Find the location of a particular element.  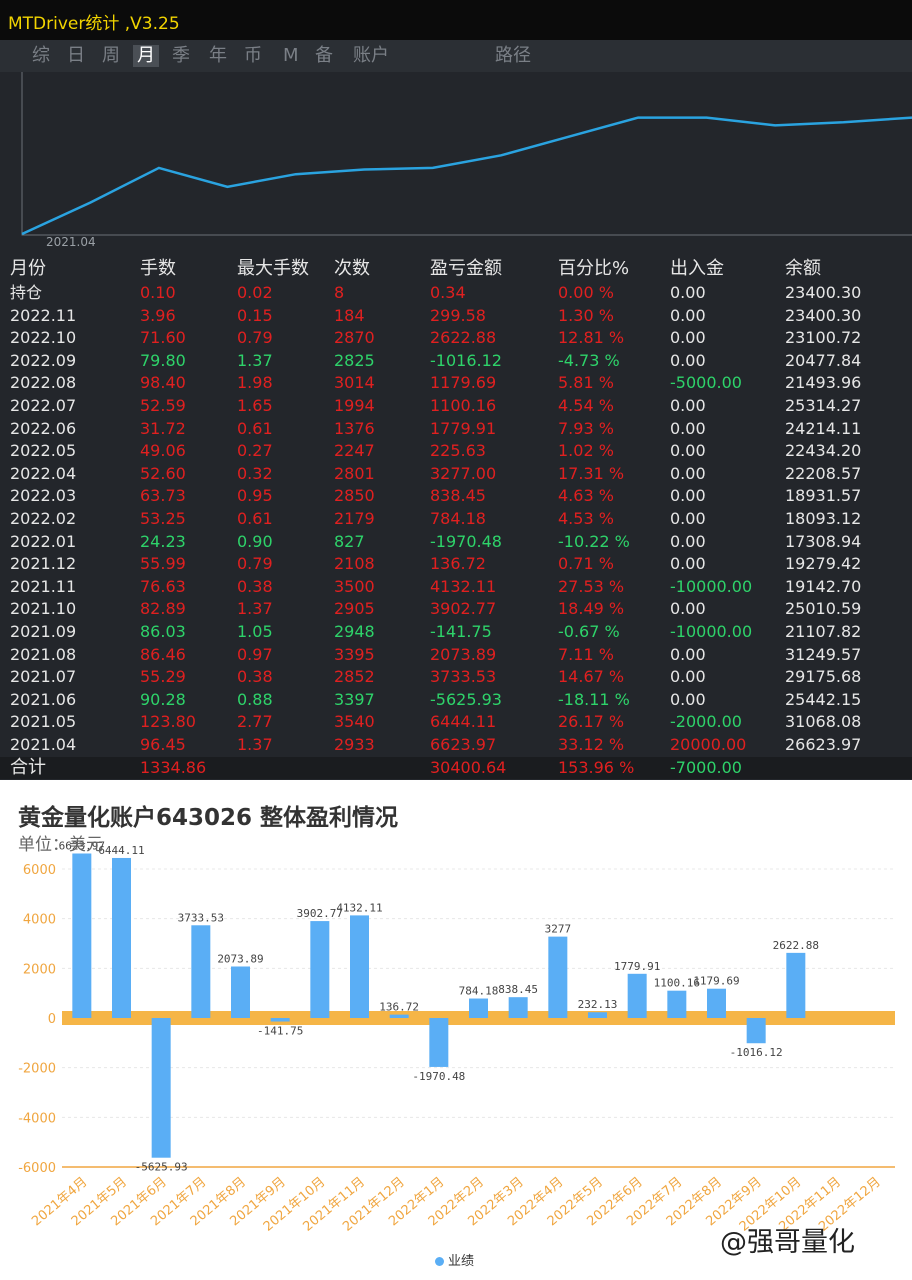

table-cell-lots: 63.73 is located at coordinates (163, 496).